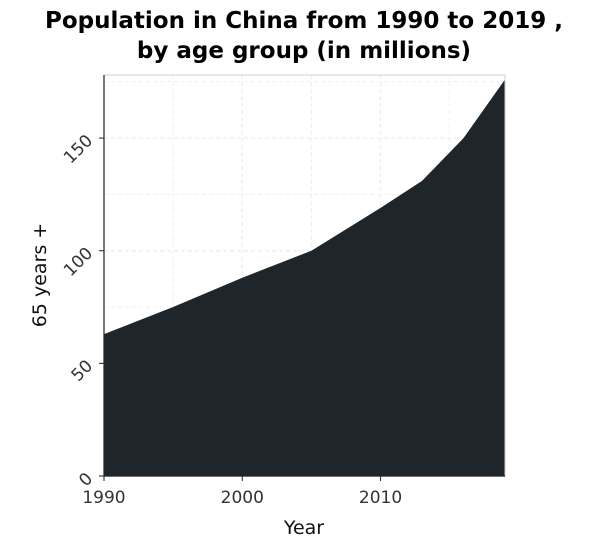 The height and width of the screenshot is (548, 608). Describe the element at coordinates (78, 149) in the screenshot. I see `y-tick-label: 150` at that location.